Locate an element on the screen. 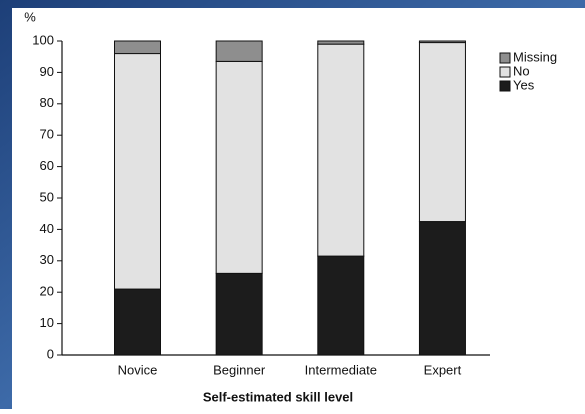 This screenshot has width=585, height=414. x-axis-label: Self-estimated skill level is located at coordinates (278, 396).